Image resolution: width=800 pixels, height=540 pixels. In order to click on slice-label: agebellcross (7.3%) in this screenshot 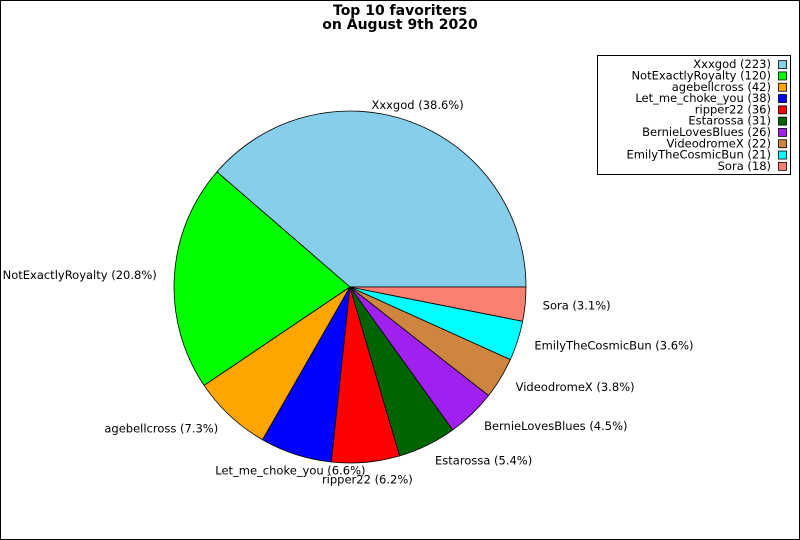, I will do `click(161, 428)`.